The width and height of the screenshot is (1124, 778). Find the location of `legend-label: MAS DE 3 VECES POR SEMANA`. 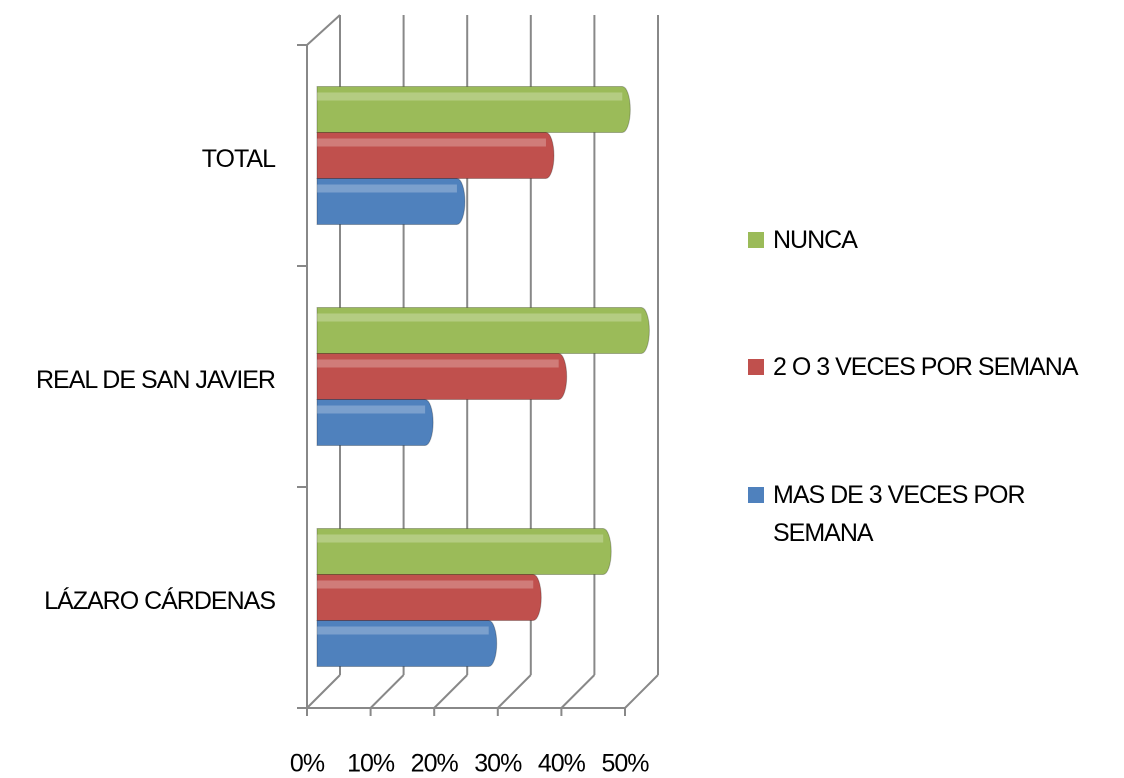

legend-label: MAS DE 3 VECES POR SEMANA is located at coordinates (899, 514).